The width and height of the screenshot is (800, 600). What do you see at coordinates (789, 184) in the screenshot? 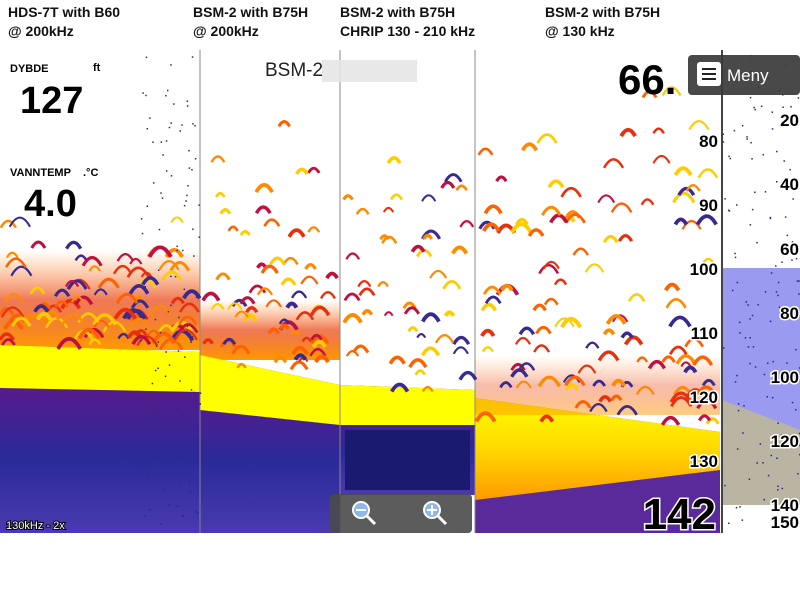
I see `right-scale-label: 40` at bounding box center [789, 184].